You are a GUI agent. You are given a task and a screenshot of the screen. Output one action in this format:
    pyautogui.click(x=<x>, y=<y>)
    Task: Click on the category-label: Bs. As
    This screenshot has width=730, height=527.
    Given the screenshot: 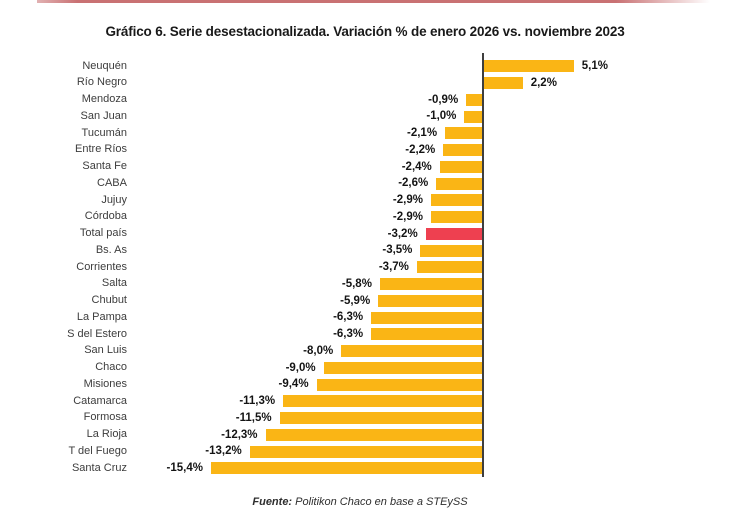 What is the action you would take?
    pyautogui.click(x=111, y=249)
    